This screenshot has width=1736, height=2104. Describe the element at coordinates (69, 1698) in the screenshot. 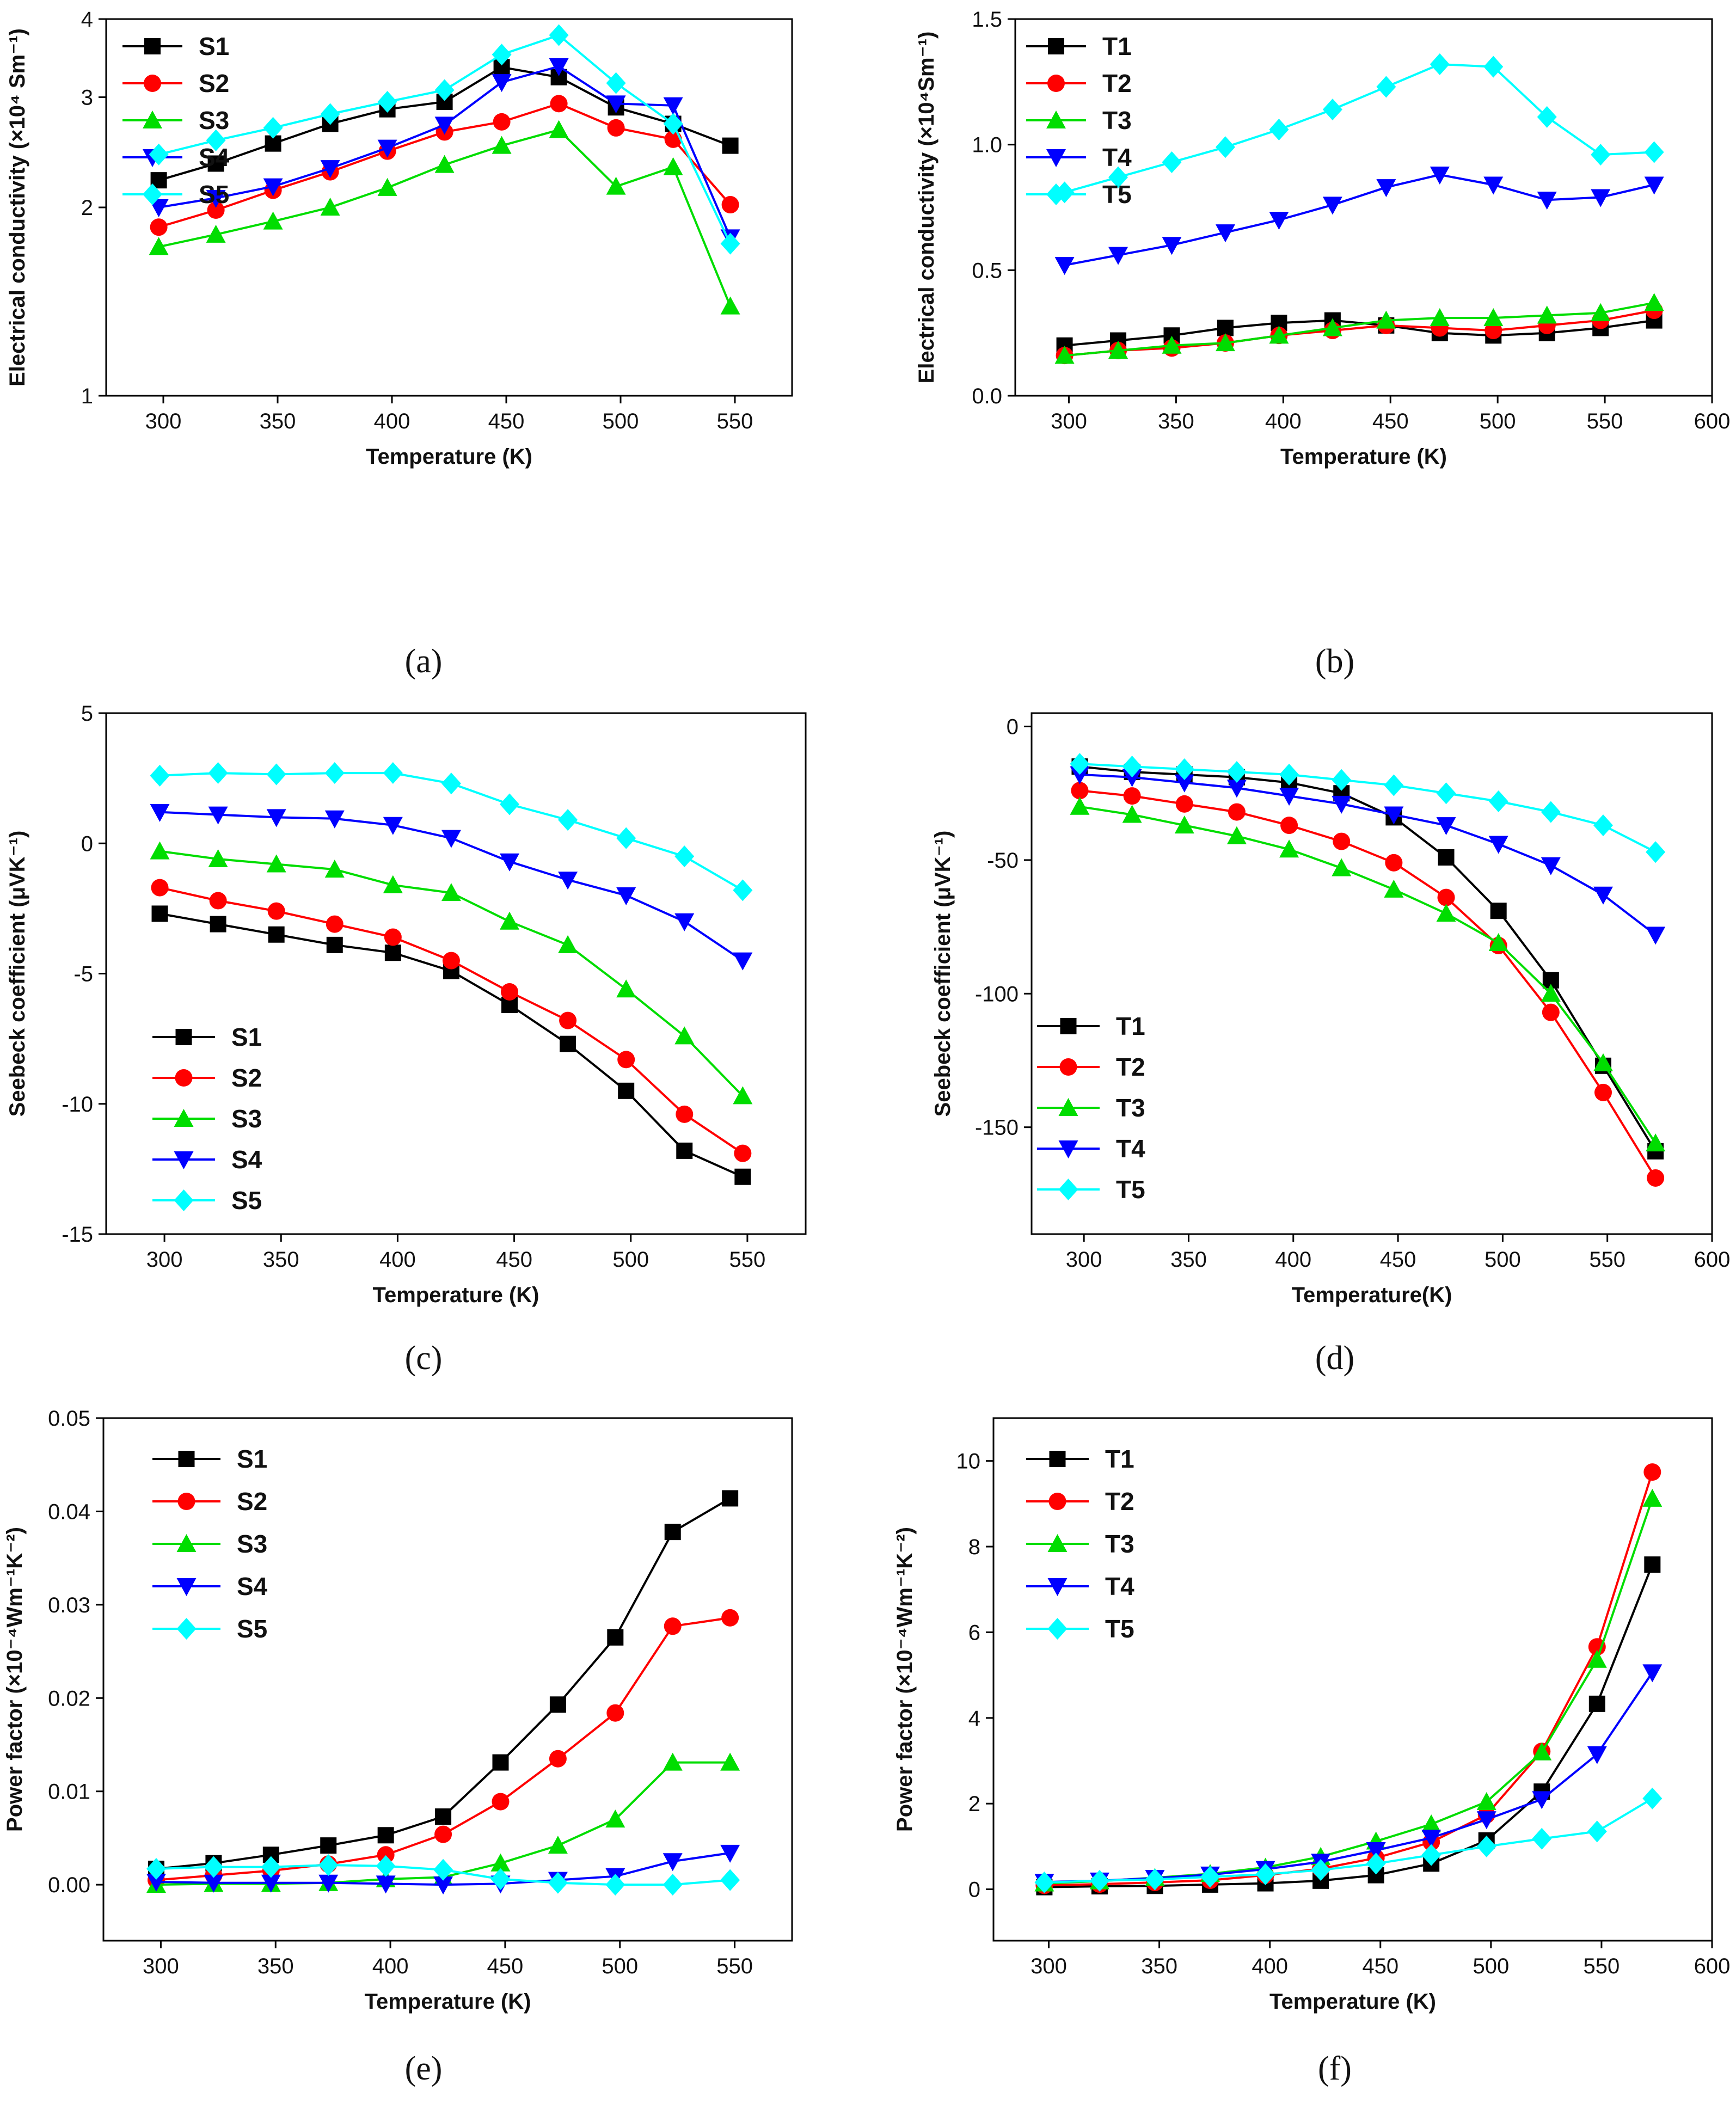

I see `y-tick-label: 0.02` at that location.